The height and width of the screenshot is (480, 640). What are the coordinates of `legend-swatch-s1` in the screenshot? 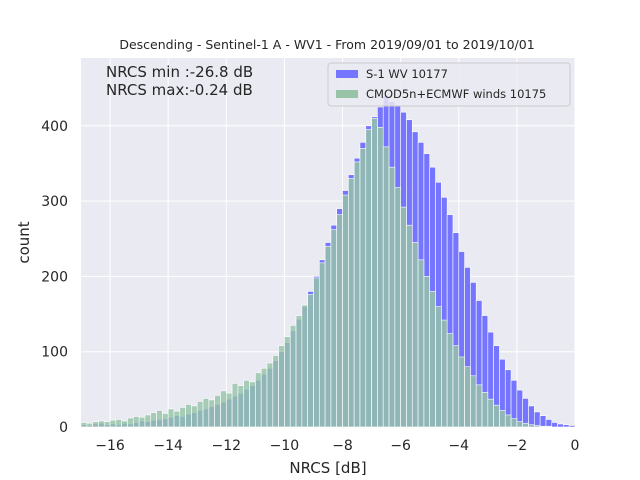 It's located at (347, 74).